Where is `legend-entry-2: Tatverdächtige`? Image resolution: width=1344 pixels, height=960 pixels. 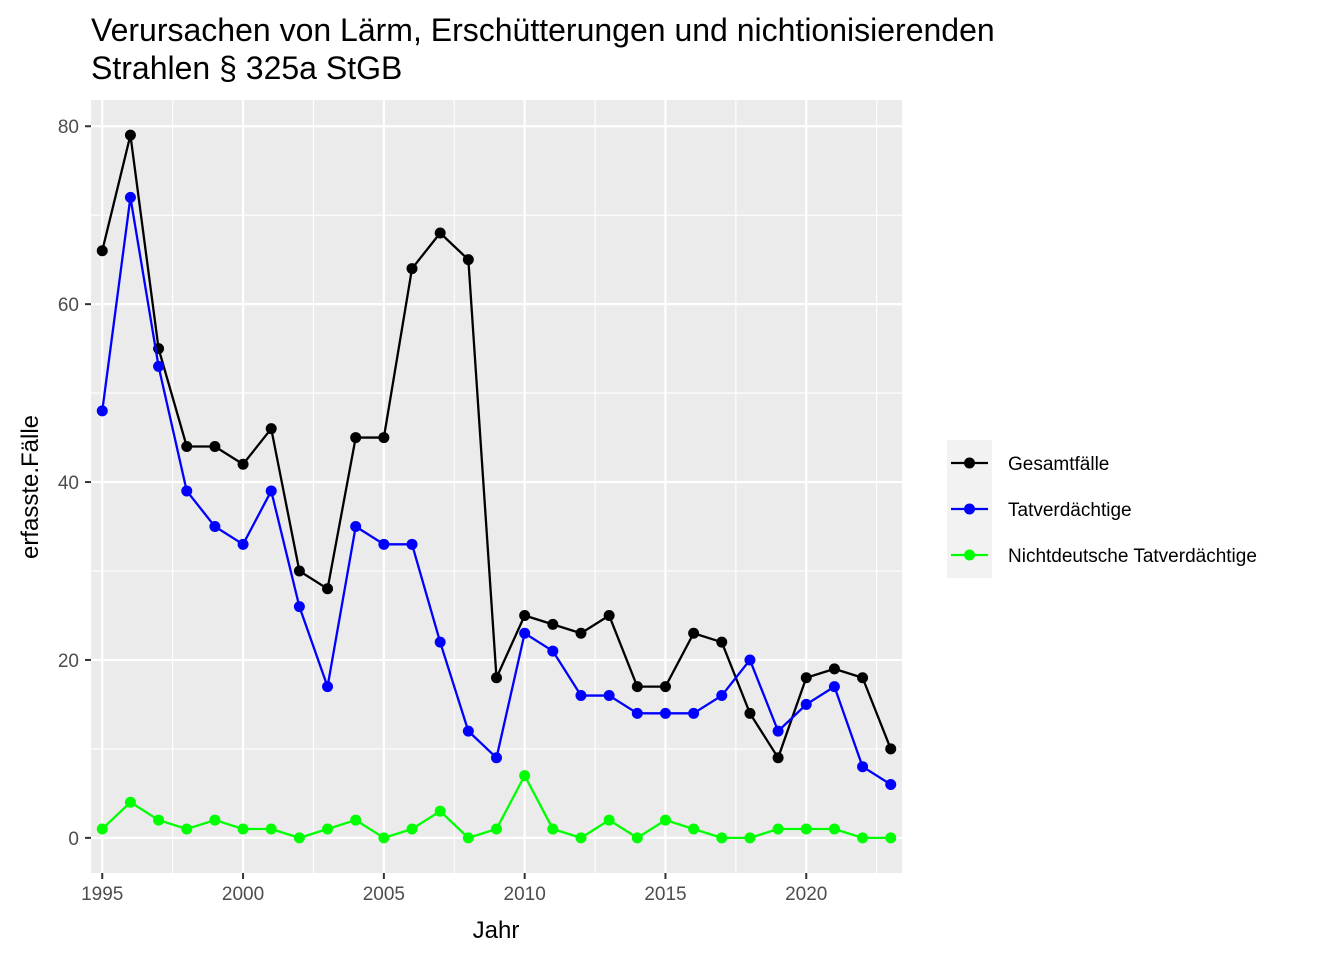
legend-entry-2: Tatverdächtige is located at coordinates (1041, 510).